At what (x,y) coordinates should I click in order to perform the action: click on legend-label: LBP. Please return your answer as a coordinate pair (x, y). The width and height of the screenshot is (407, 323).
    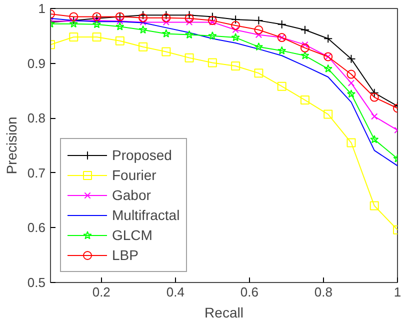
    Looking at the image, I should click on (125, 255).